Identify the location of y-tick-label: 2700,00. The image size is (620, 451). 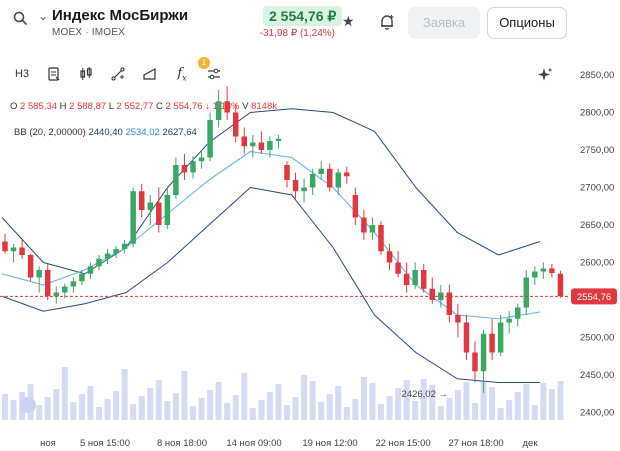
(597, 188).